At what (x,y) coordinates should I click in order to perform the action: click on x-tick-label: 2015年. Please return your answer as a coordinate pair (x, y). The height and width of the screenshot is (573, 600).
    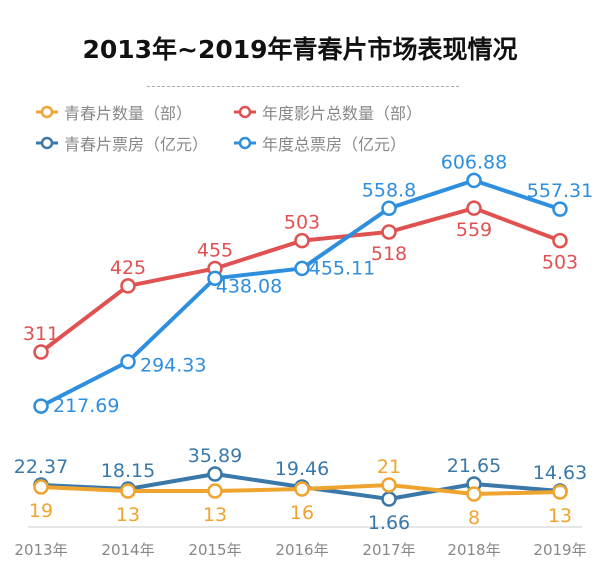
    Looking at the image, I should click on (214, 550).